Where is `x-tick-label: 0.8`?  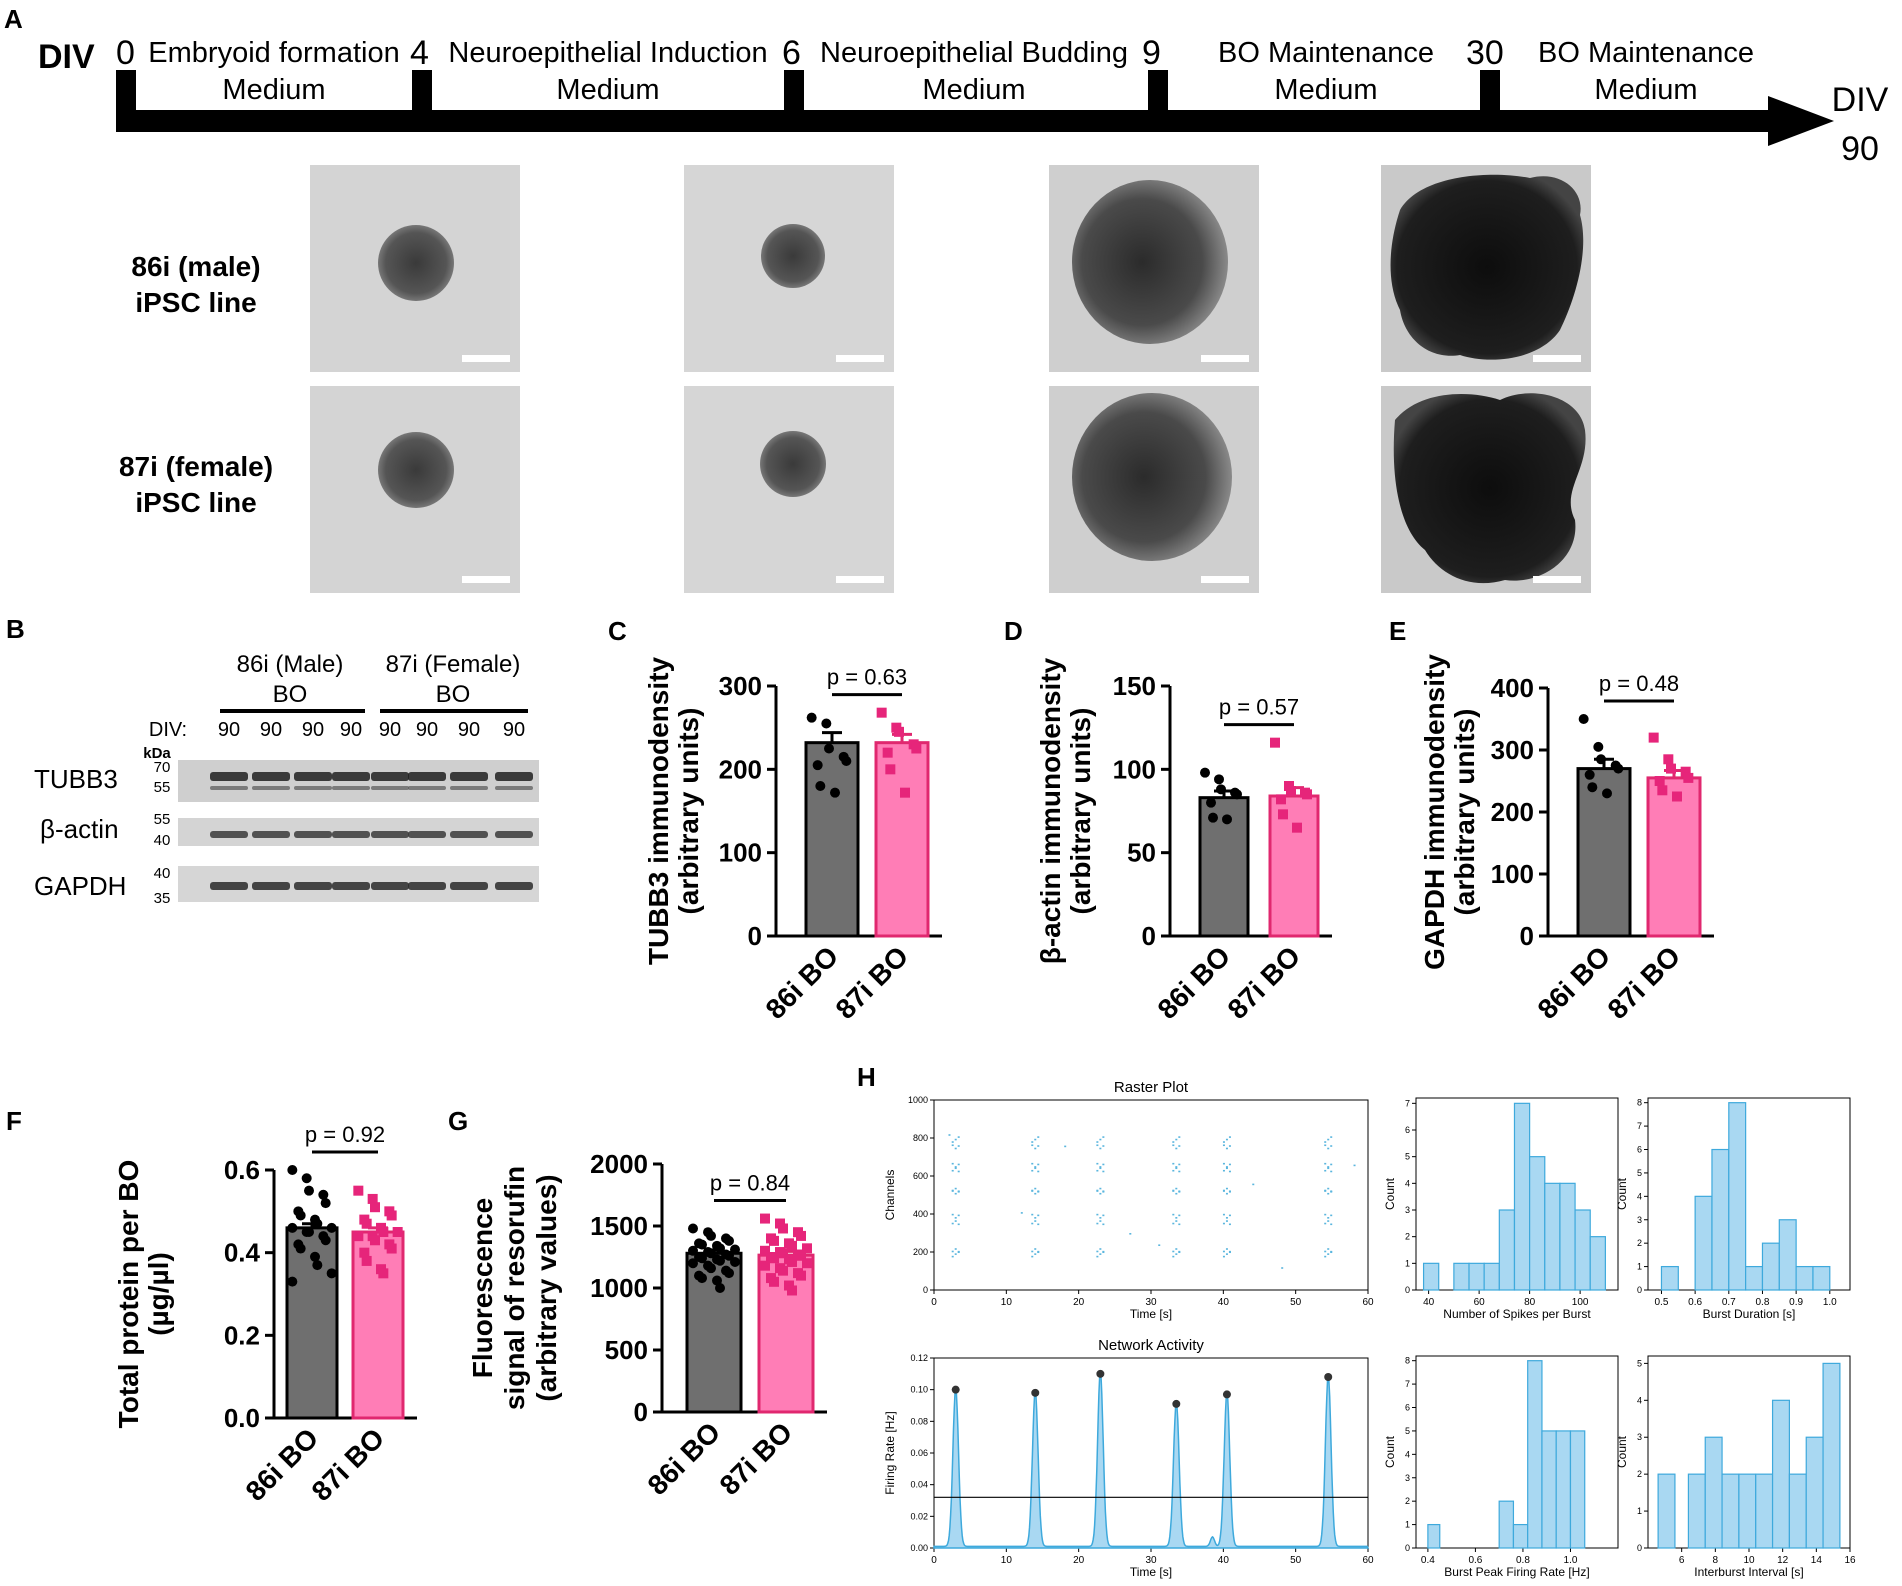 x-tick-label: 0.8 is located at coordinates (1523, 1560).